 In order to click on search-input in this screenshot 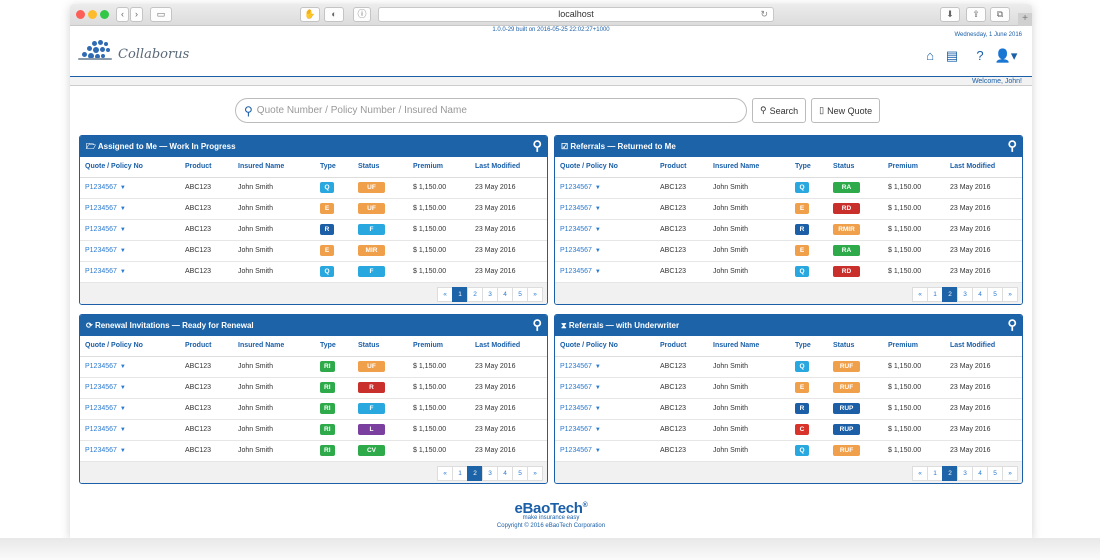, I will do `click(486, 110)`.